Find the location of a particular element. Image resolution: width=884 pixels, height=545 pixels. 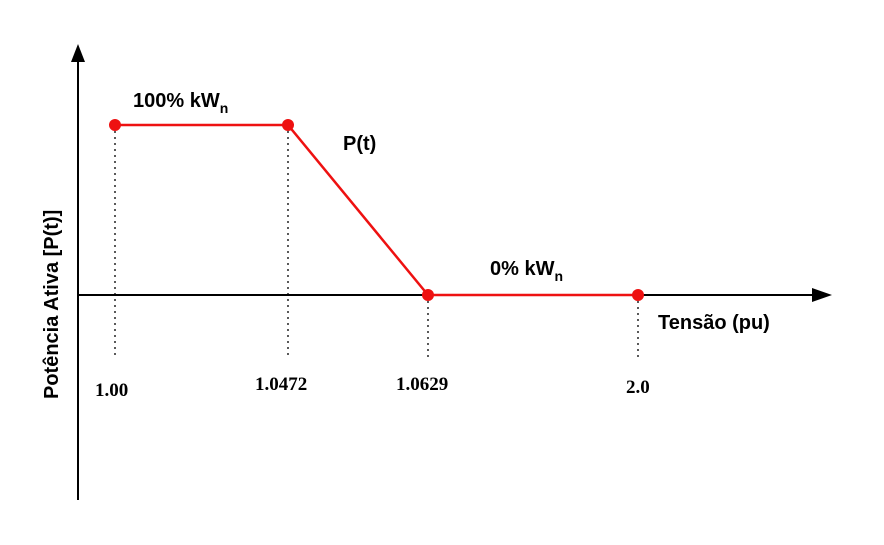

x-tick-label-1: 1.0472 is located at coordinates (281, 384).